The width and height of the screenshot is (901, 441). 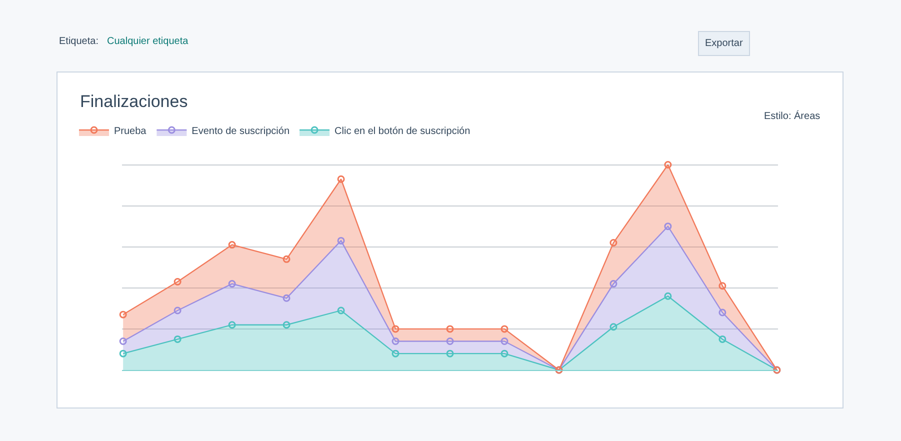 What do you see at coordinates (134, 101) in the screenshot?
I see `chart-title: Finalizaciones` at bounding box center [134, 101].